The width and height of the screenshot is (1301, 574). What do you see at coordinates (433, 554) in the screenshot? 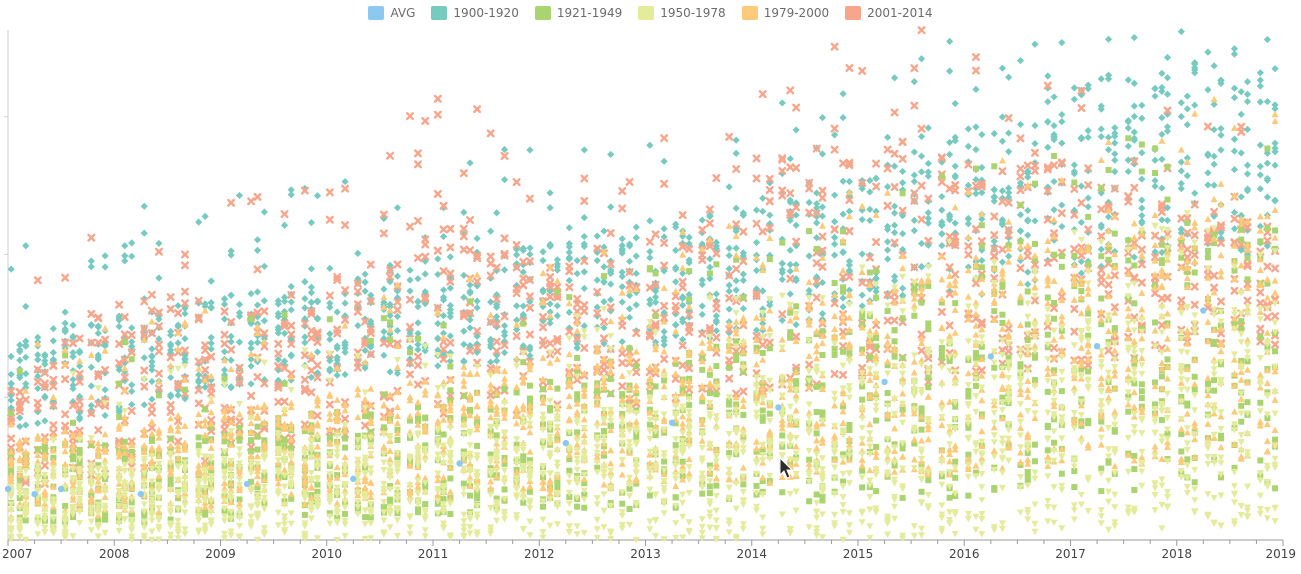
I see `x-tick-label: 2011` at bounding box center [433, 554].